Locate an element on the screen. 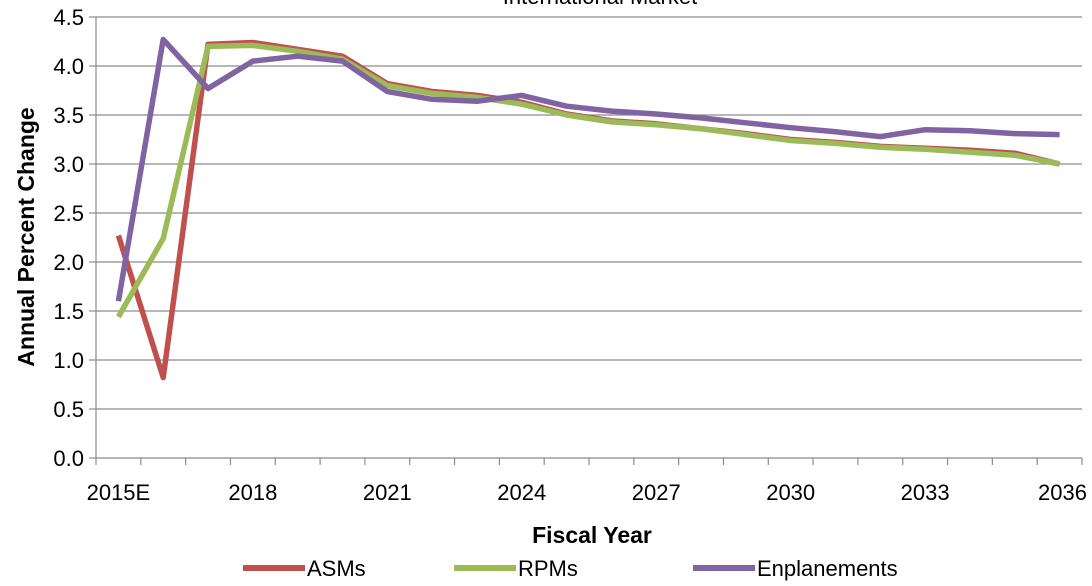  legend-item-asms: ASMs is located at coordinates (304, 568).